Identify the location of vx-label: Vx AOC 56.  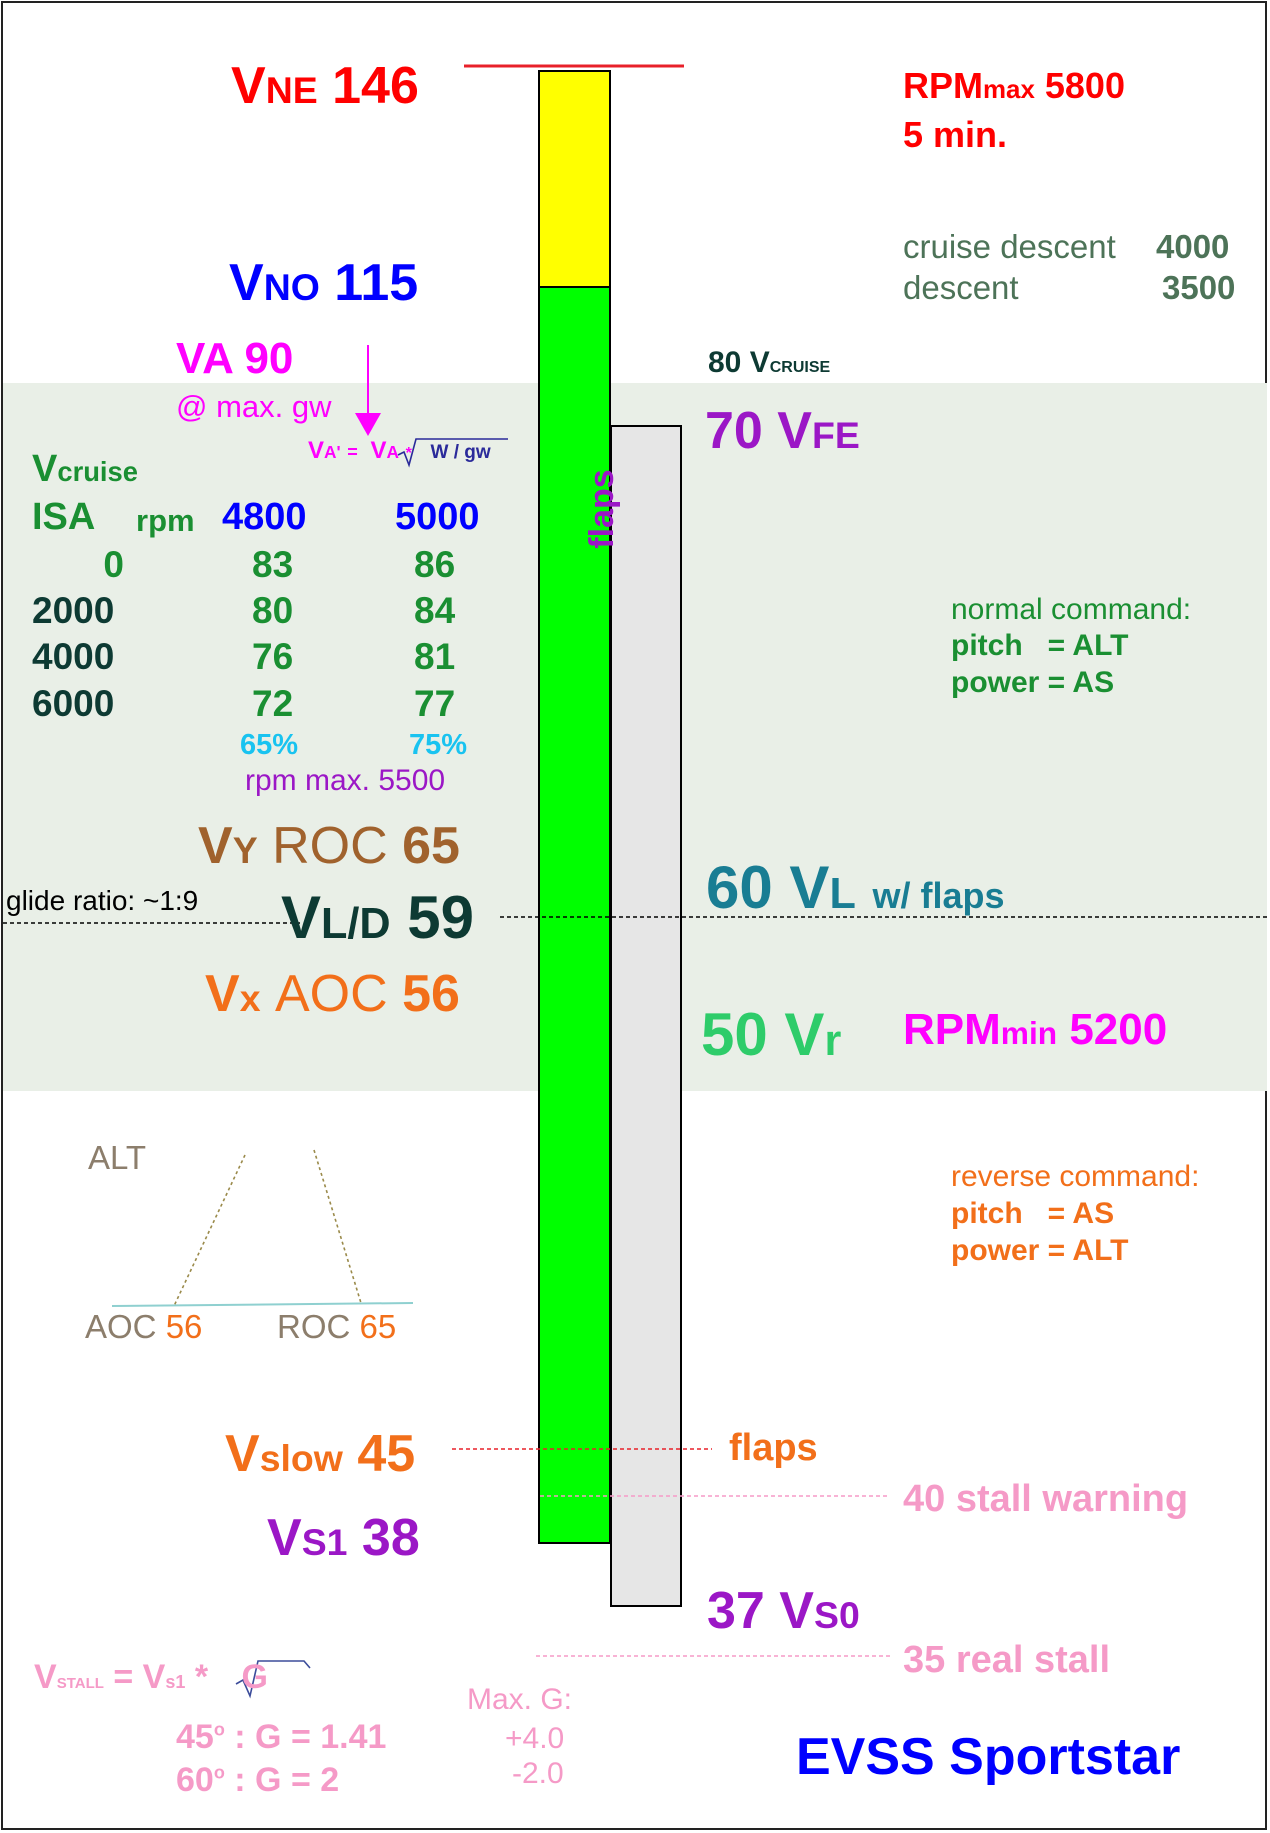
(332, 994).